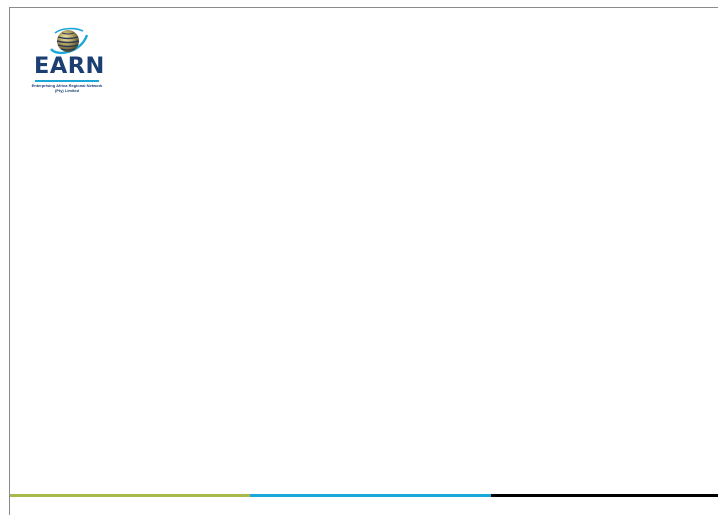 The image size is (718, 515). Describe the element at coordinates (604, 495) in the screenshot. I see `footer-bar-black` at that location.